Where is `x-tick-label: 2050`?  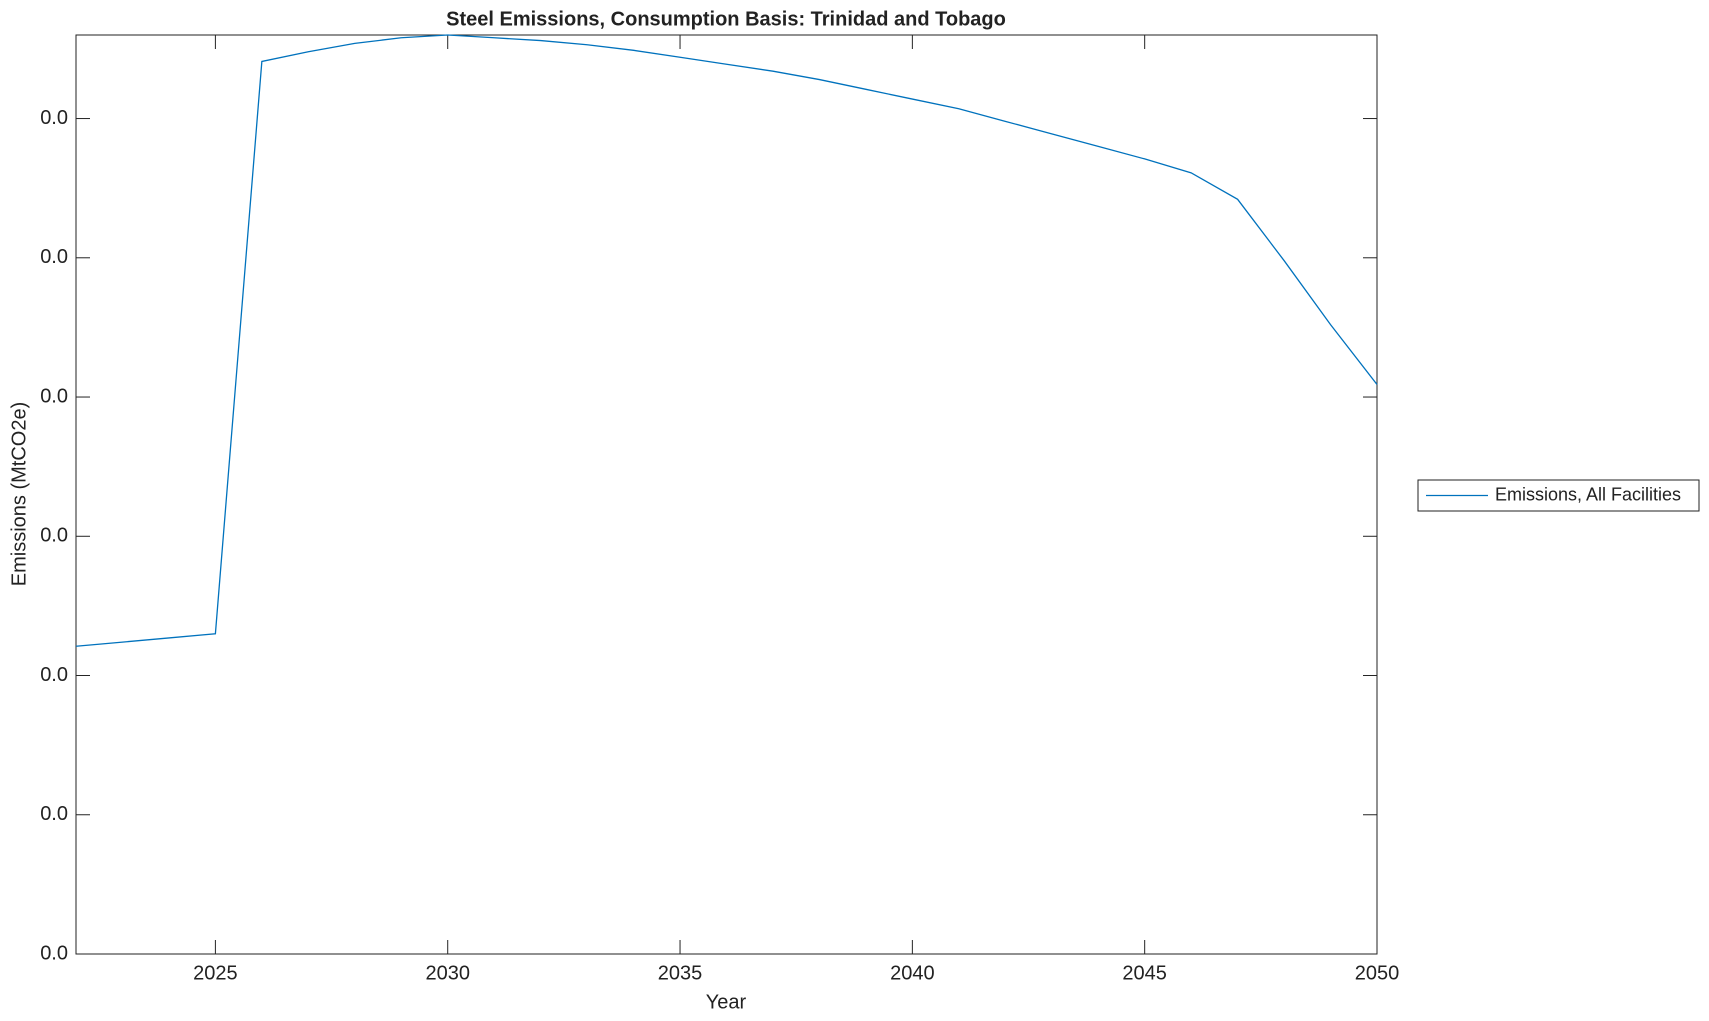
x-tick-label: 2050 is located at coordinates (1377, 973).